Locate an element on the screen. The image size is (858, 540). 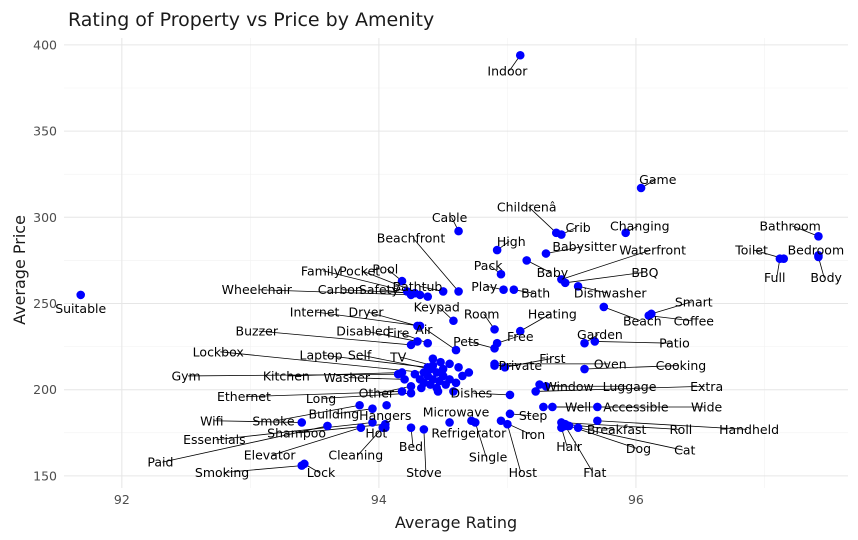
point-label: Cat is located at coordinates (684, 450).